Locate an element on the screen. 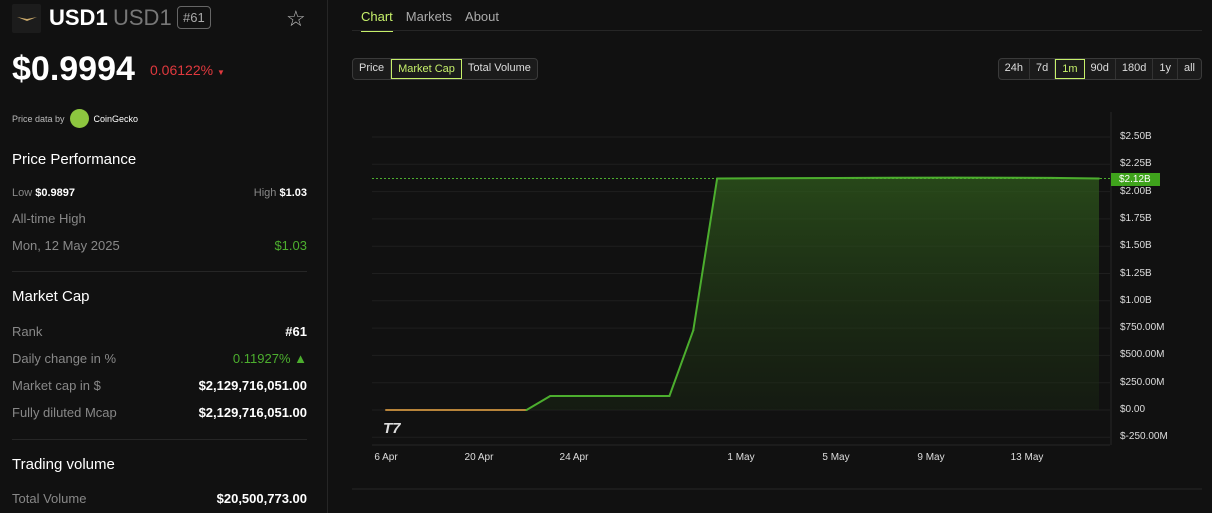 This screenshot has height=513, width=1212. y-tick-label: $2.00B is located at coordinates (1136, 191).